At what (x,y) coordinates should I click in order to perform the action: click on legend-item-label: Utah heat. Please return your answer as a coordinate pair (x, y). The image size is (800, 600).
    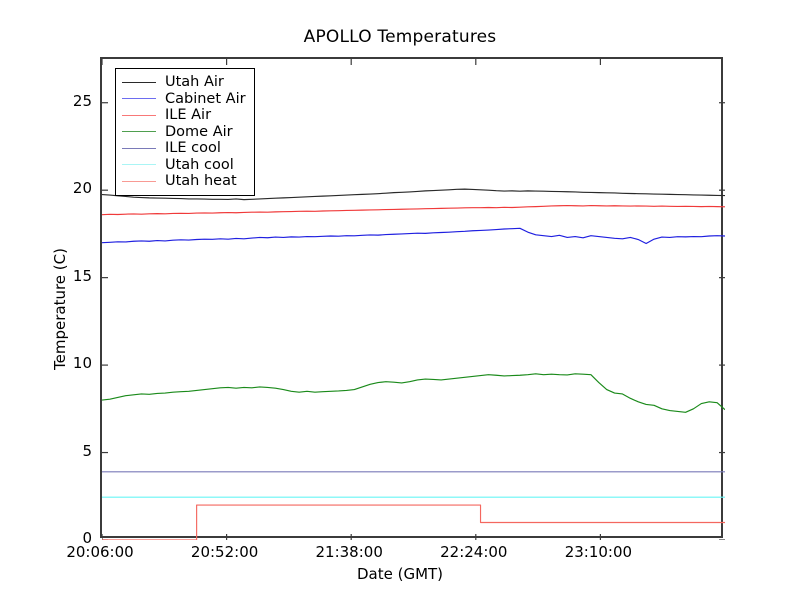
    Looking at the image, I should click on (201, 181).